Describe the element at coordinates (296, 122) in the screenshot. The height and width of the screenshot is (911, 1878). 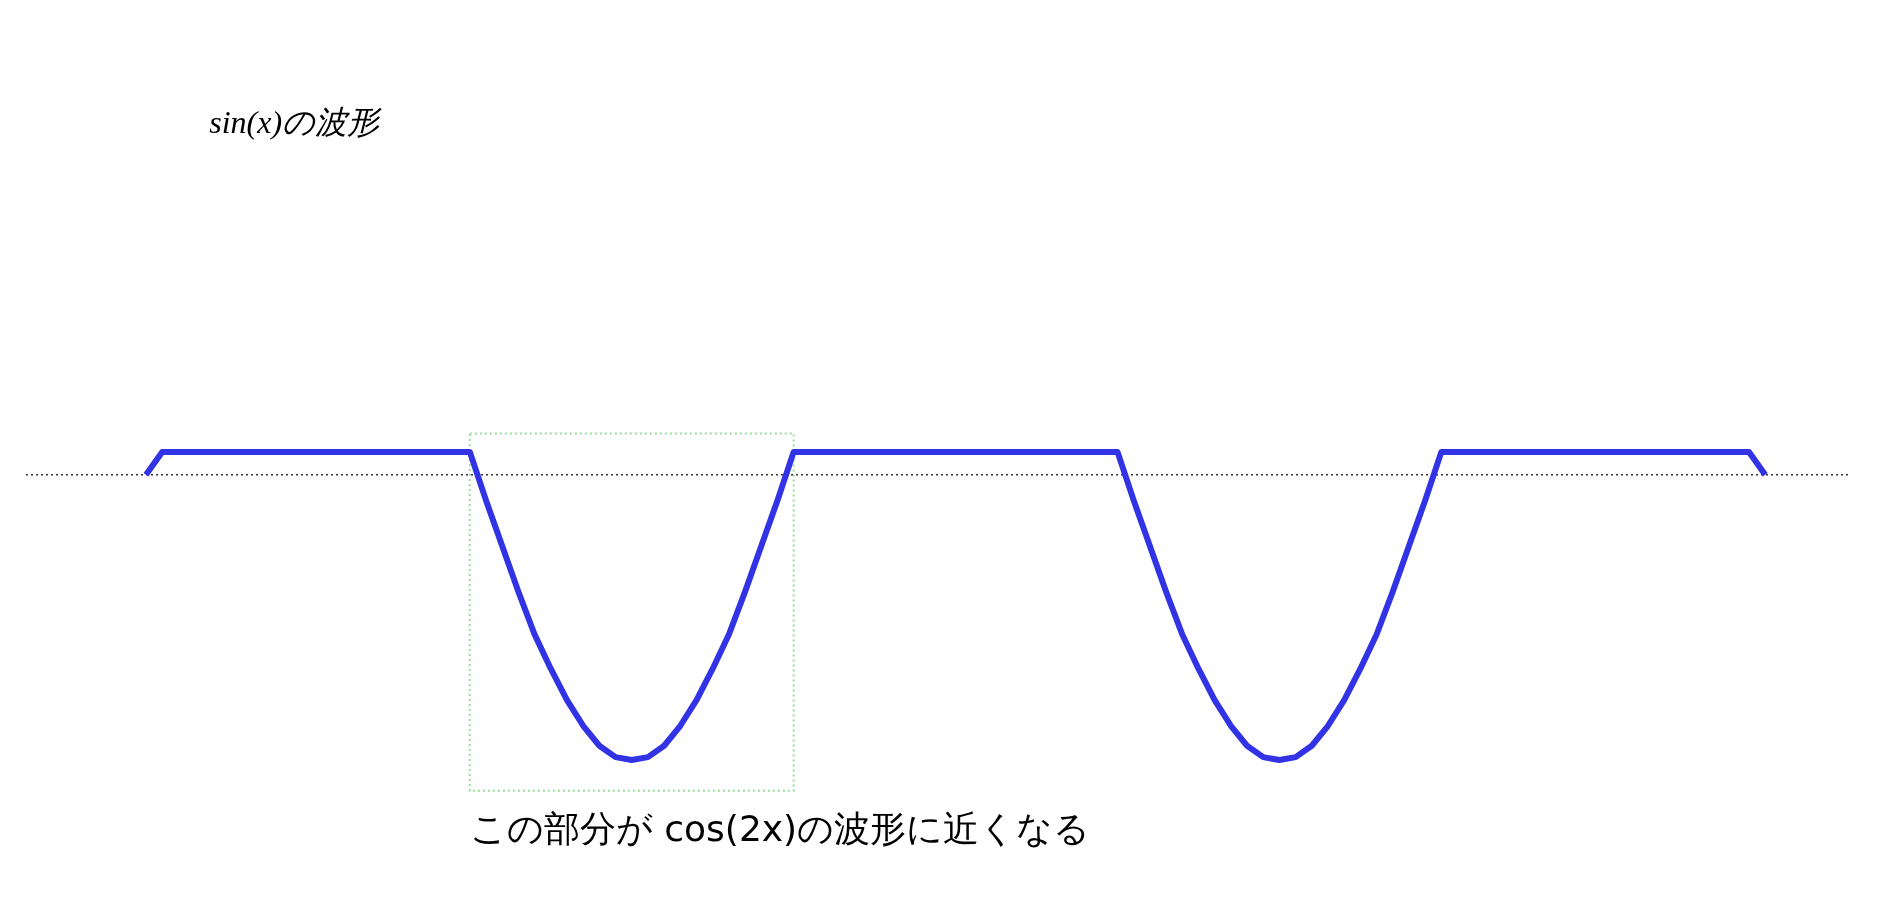
I see `chart-title: sin(x)の波形` at that location.